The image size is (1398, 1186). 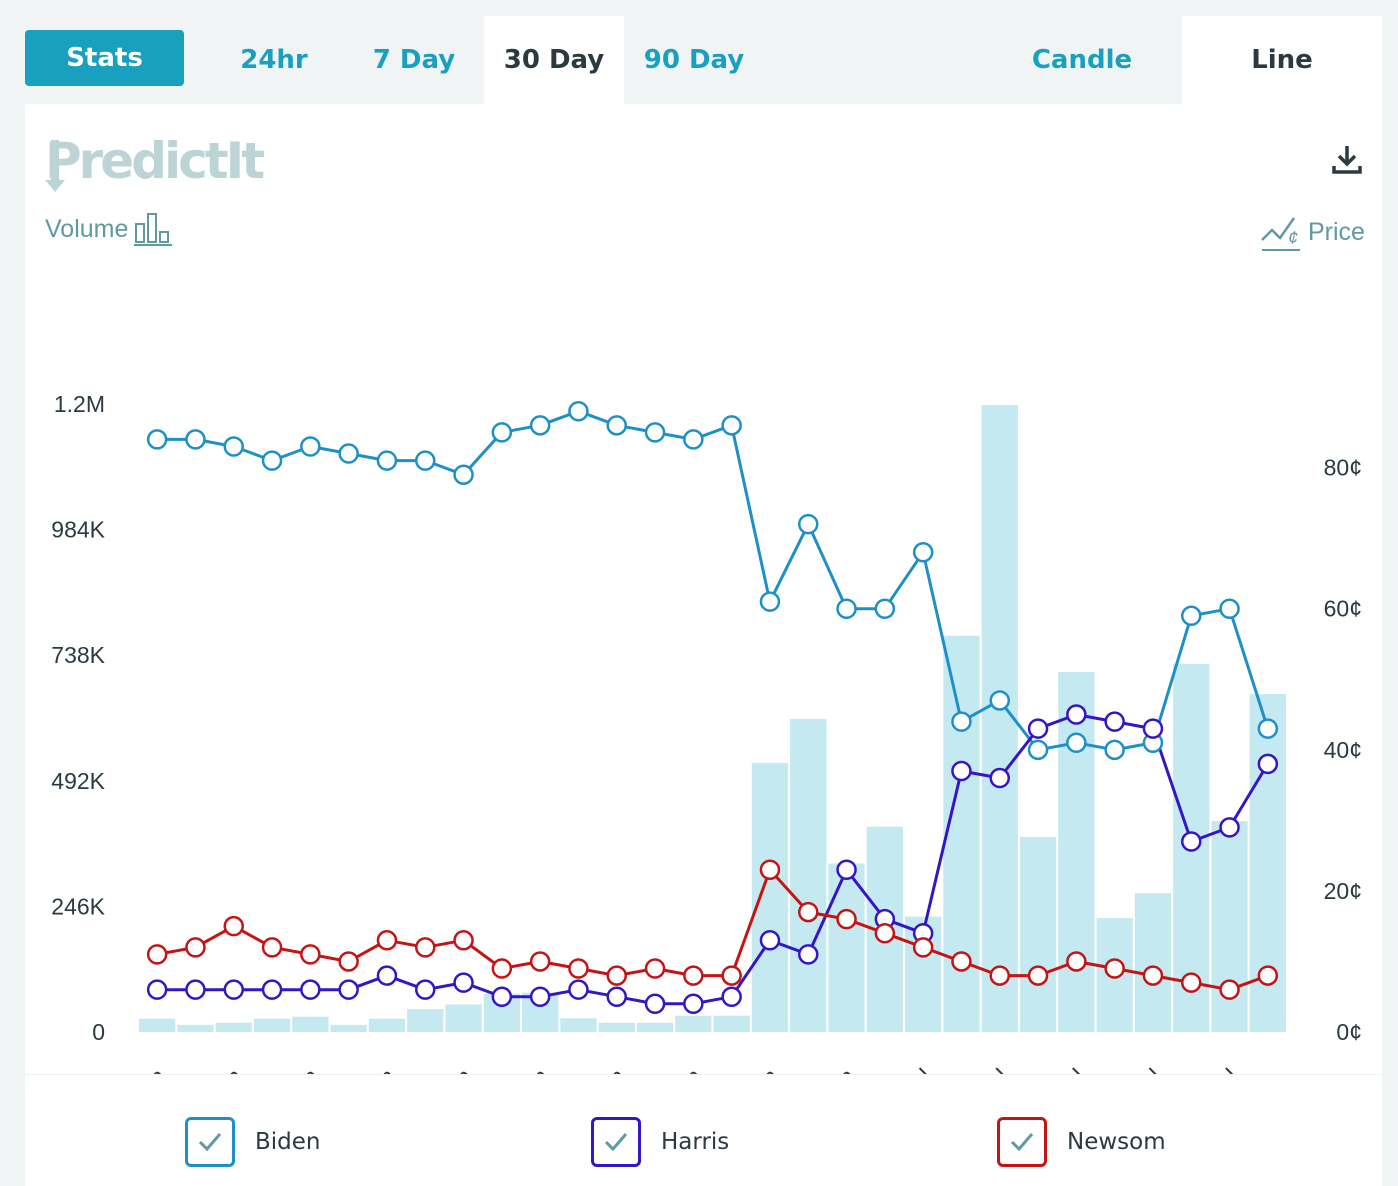 What do you see at coordinates (694, 60) in the screenshot?
I see `tab-90-day: 90 Day` at bounding box center [694, 60].